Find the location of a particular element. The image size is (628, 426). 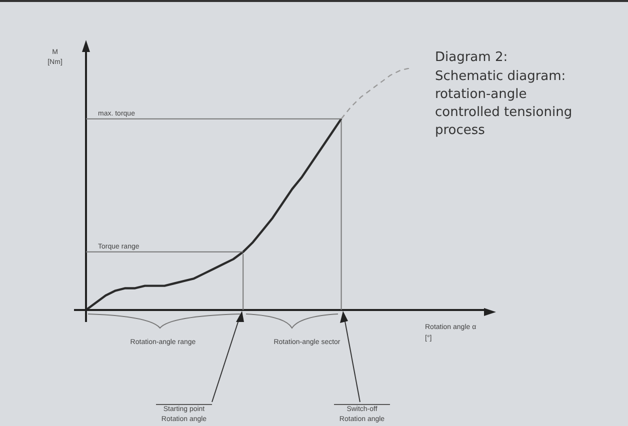

text: Diagram 2: is located at coordinates (471, 57).